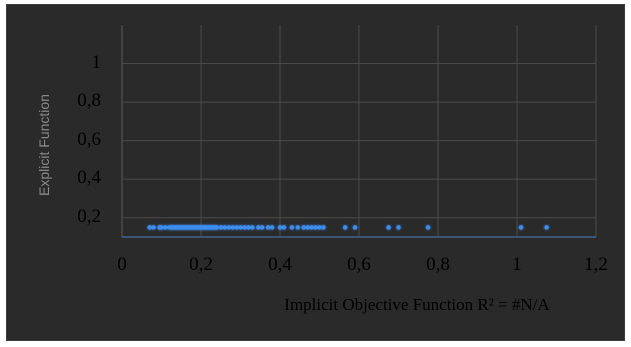 Image resolution: width=631 pixels, height=347 pixels. What do you see at coordinates (89, 139) in the screenshot?
I see `y-tick-label: 0,6` at bounding box center [89, 139].